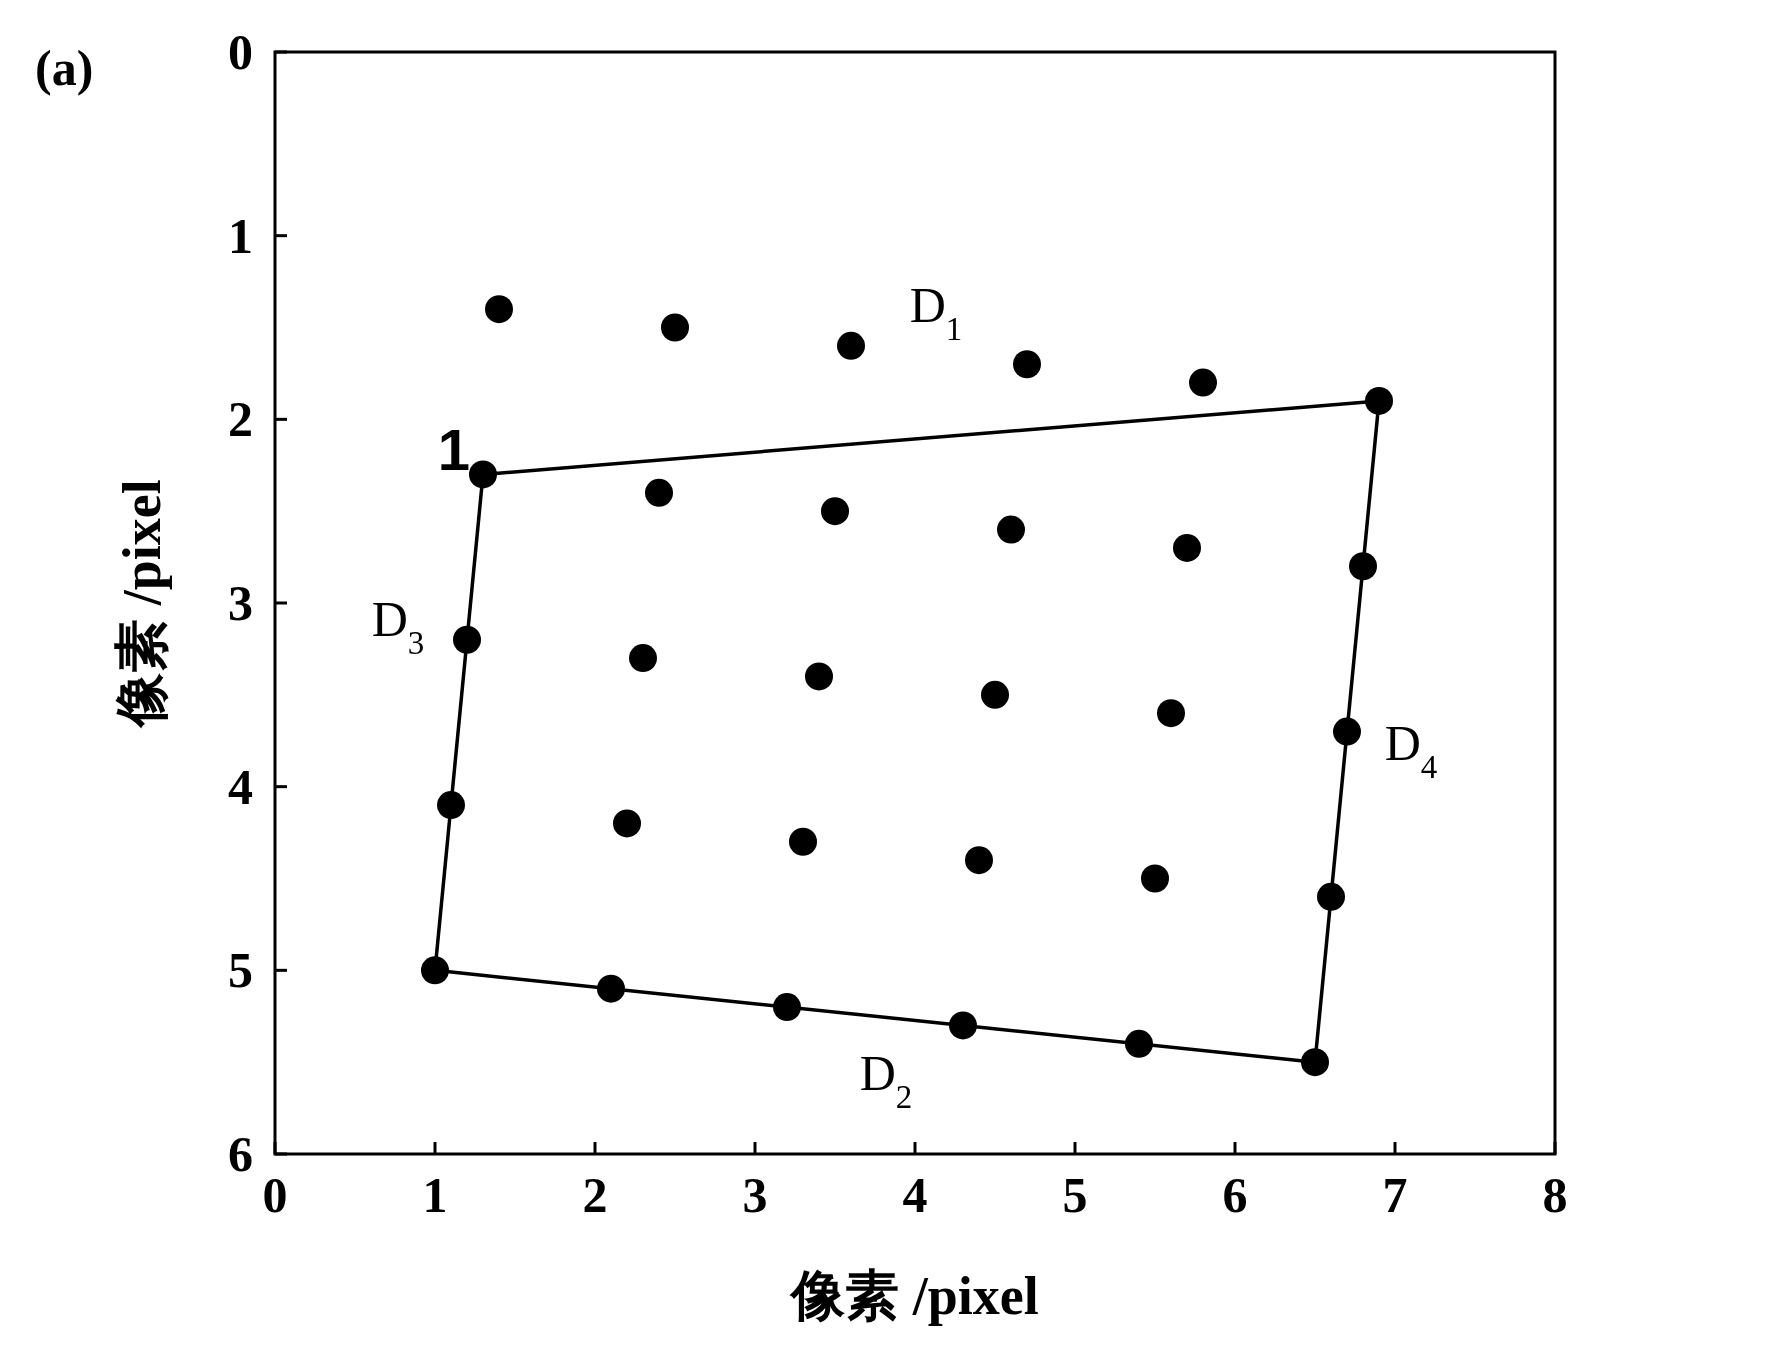  Describe the element at coordinates (398, 626) in the screenshot. I see `annotation: D$_{3}$` at that location.